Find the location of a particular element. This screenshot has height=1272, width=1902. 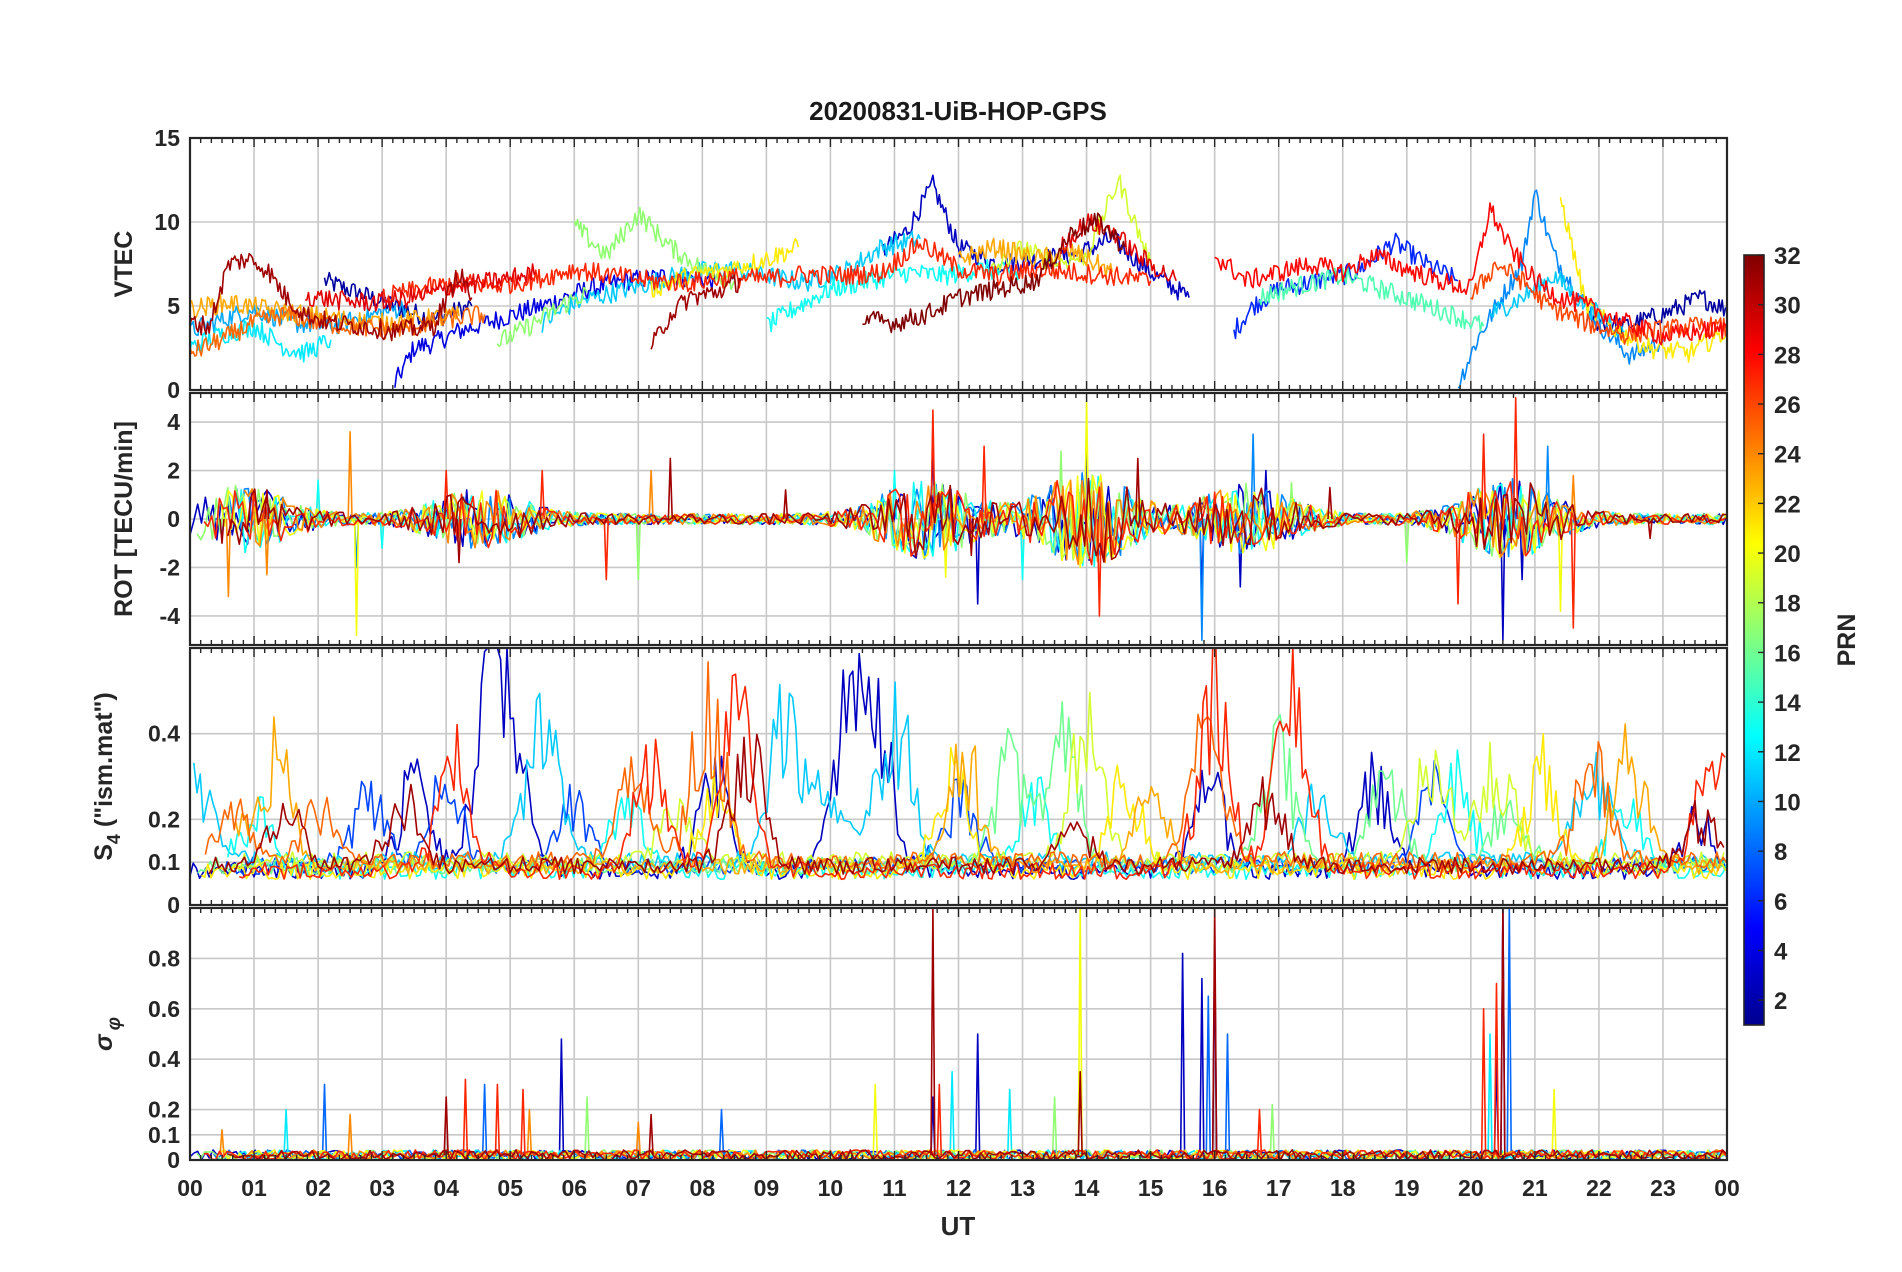

colorbar-tick-label: 10 is located at coordinates (1787, 802).